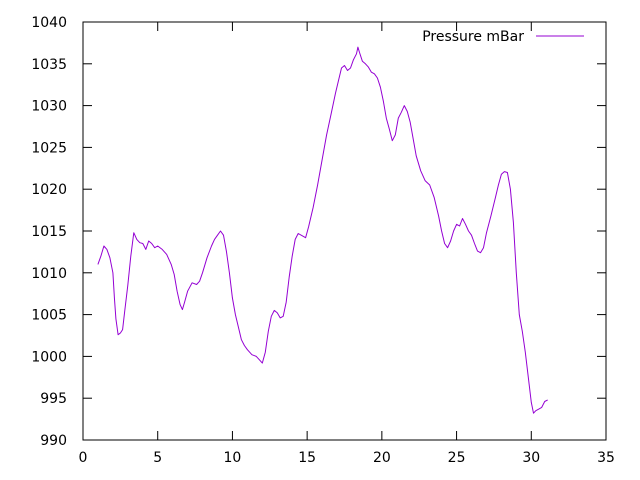 Image resolution: width=640 pixels, height=480 pixels. I want to click on y-tick-label-6: 1020, so click(49, 190).